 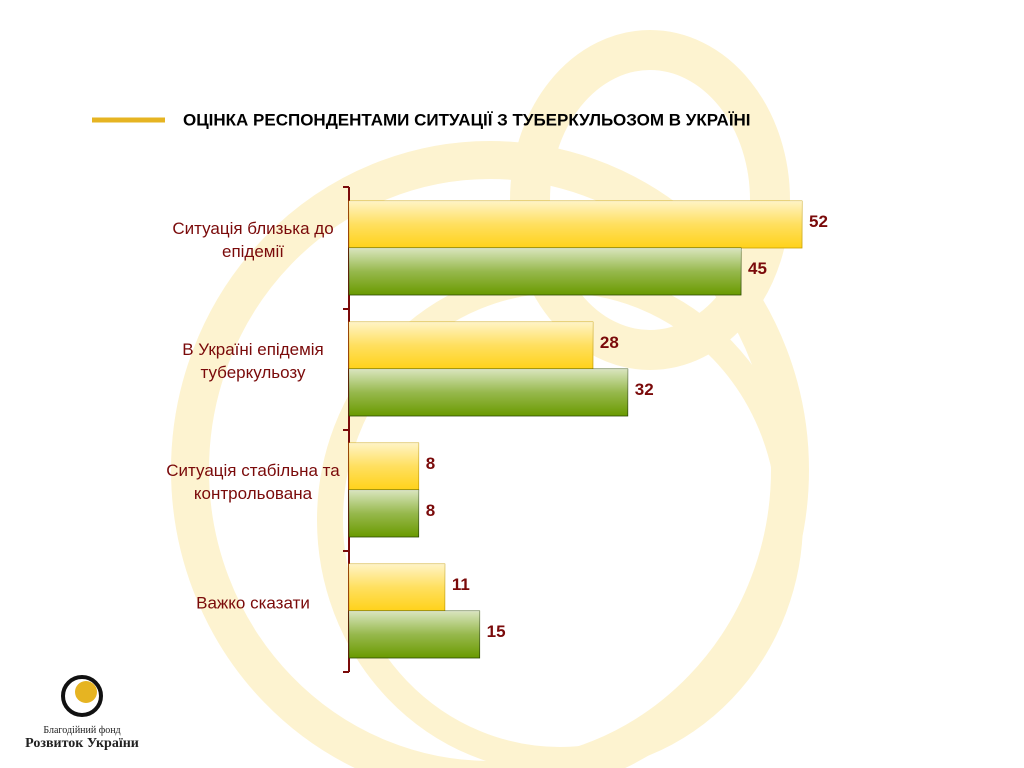 I want to click on logo-line1: Благодійний фонд, so click(x=82, y=730).